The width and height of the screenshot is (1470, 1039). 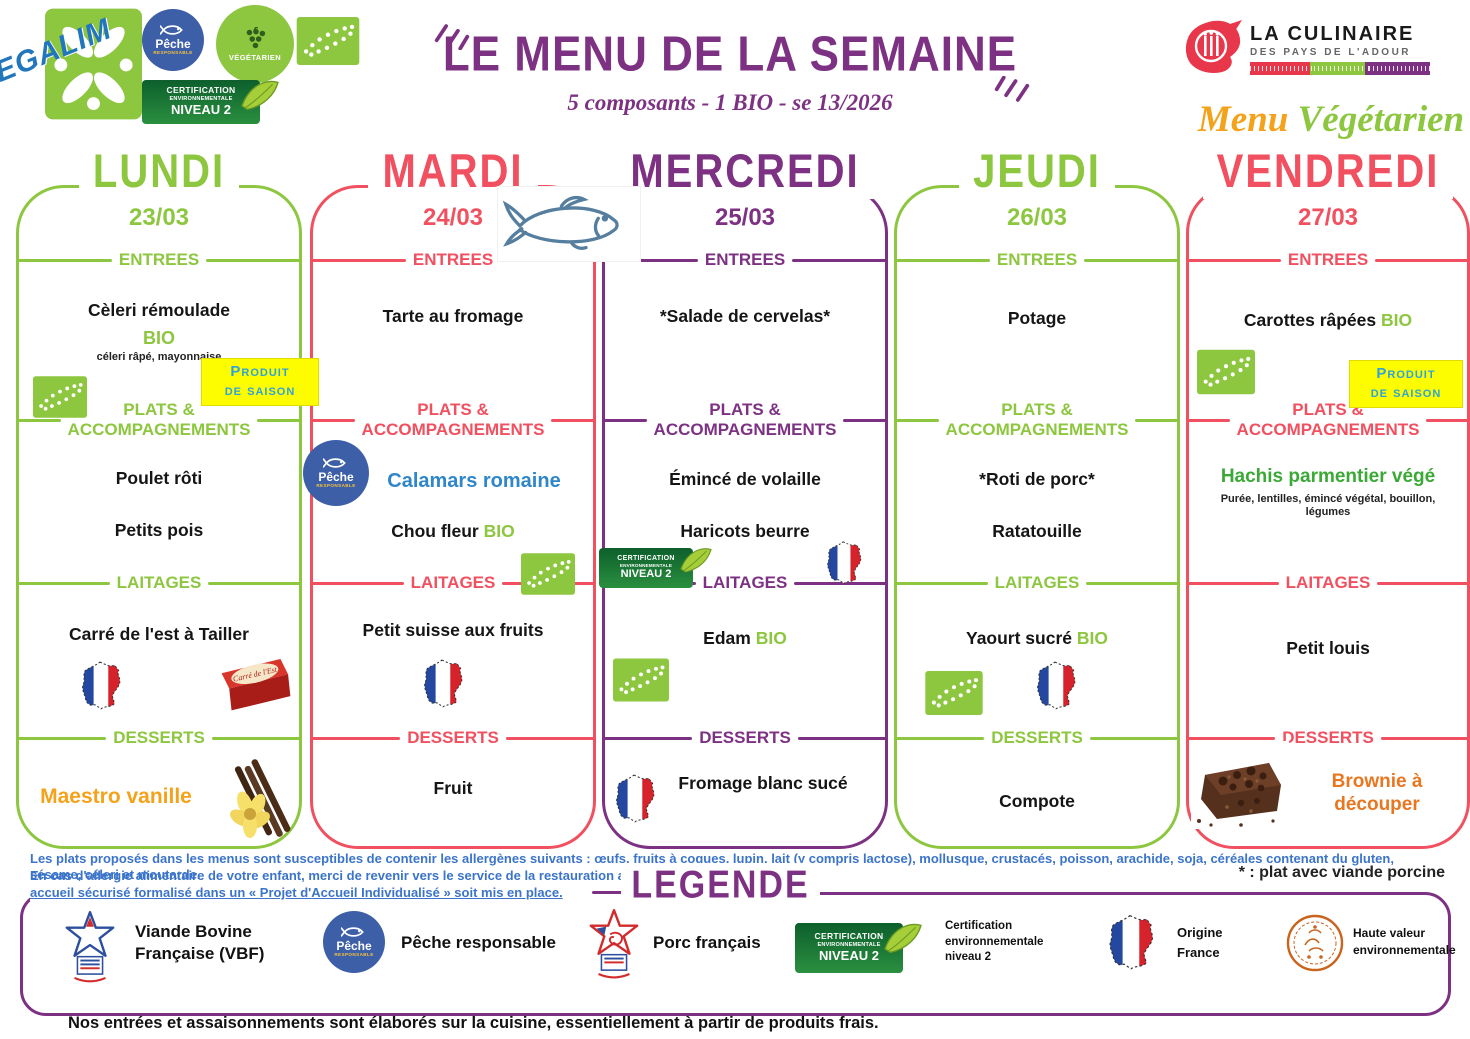 What do you see at coordinates (1315, 943) in the screenshot?
I see `hve-icon` at bounding box center [1315, 943].